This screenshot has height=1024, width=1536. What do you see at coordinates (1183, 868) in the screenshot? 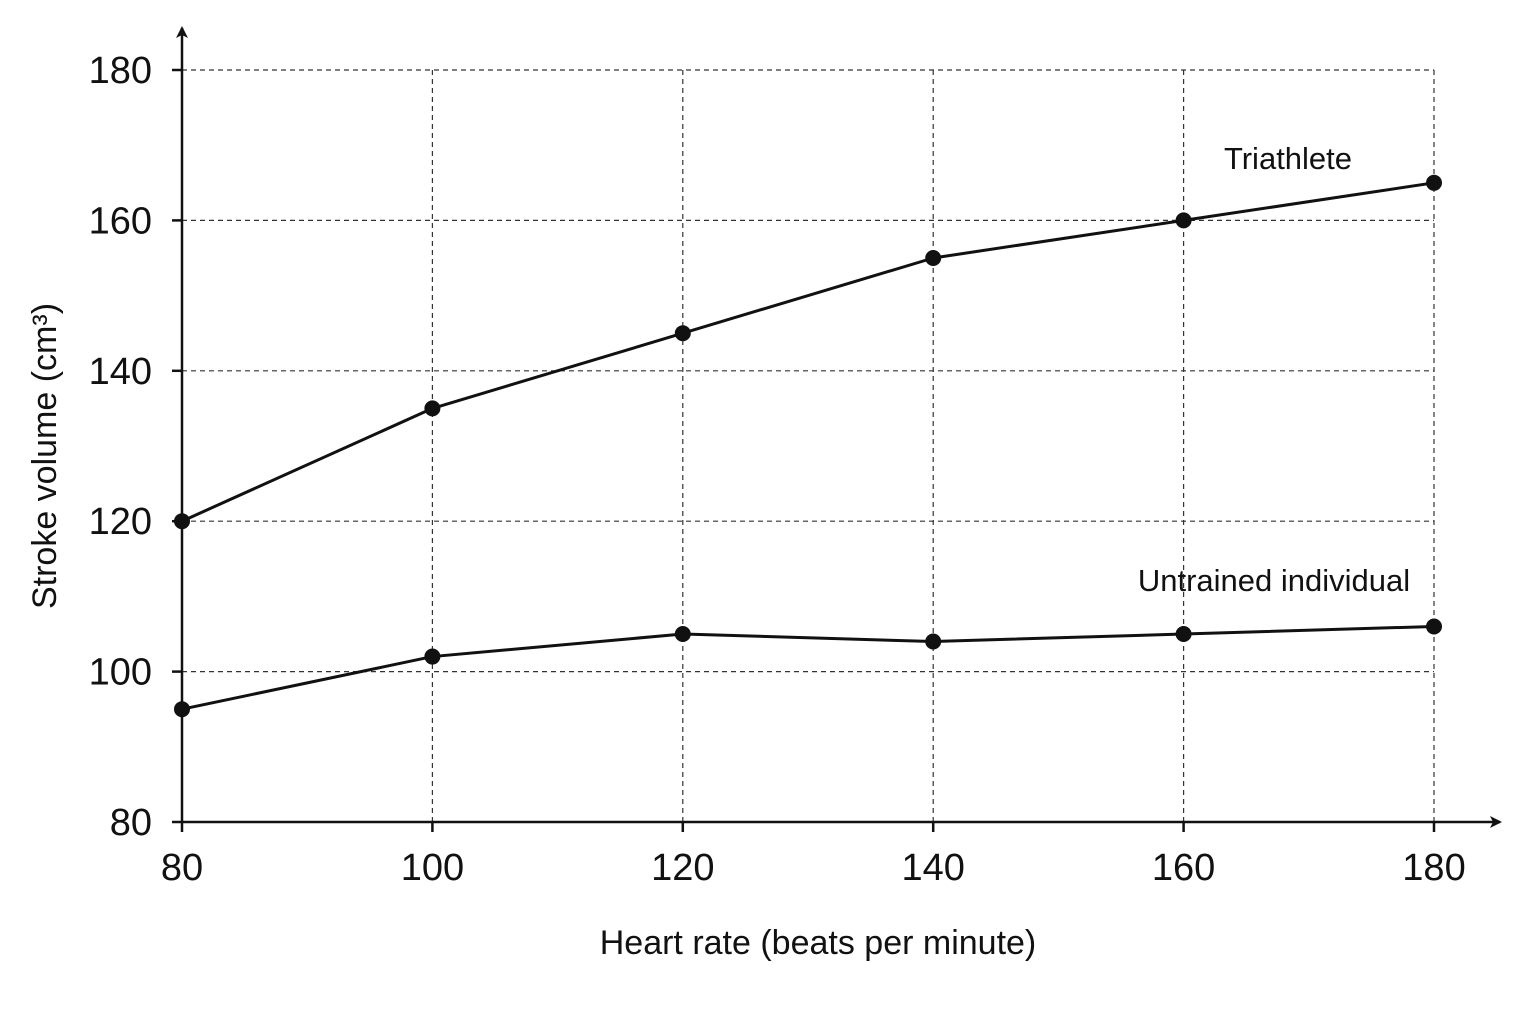
I see `x-tick-label: 160` at bounding box center [1183, 868].